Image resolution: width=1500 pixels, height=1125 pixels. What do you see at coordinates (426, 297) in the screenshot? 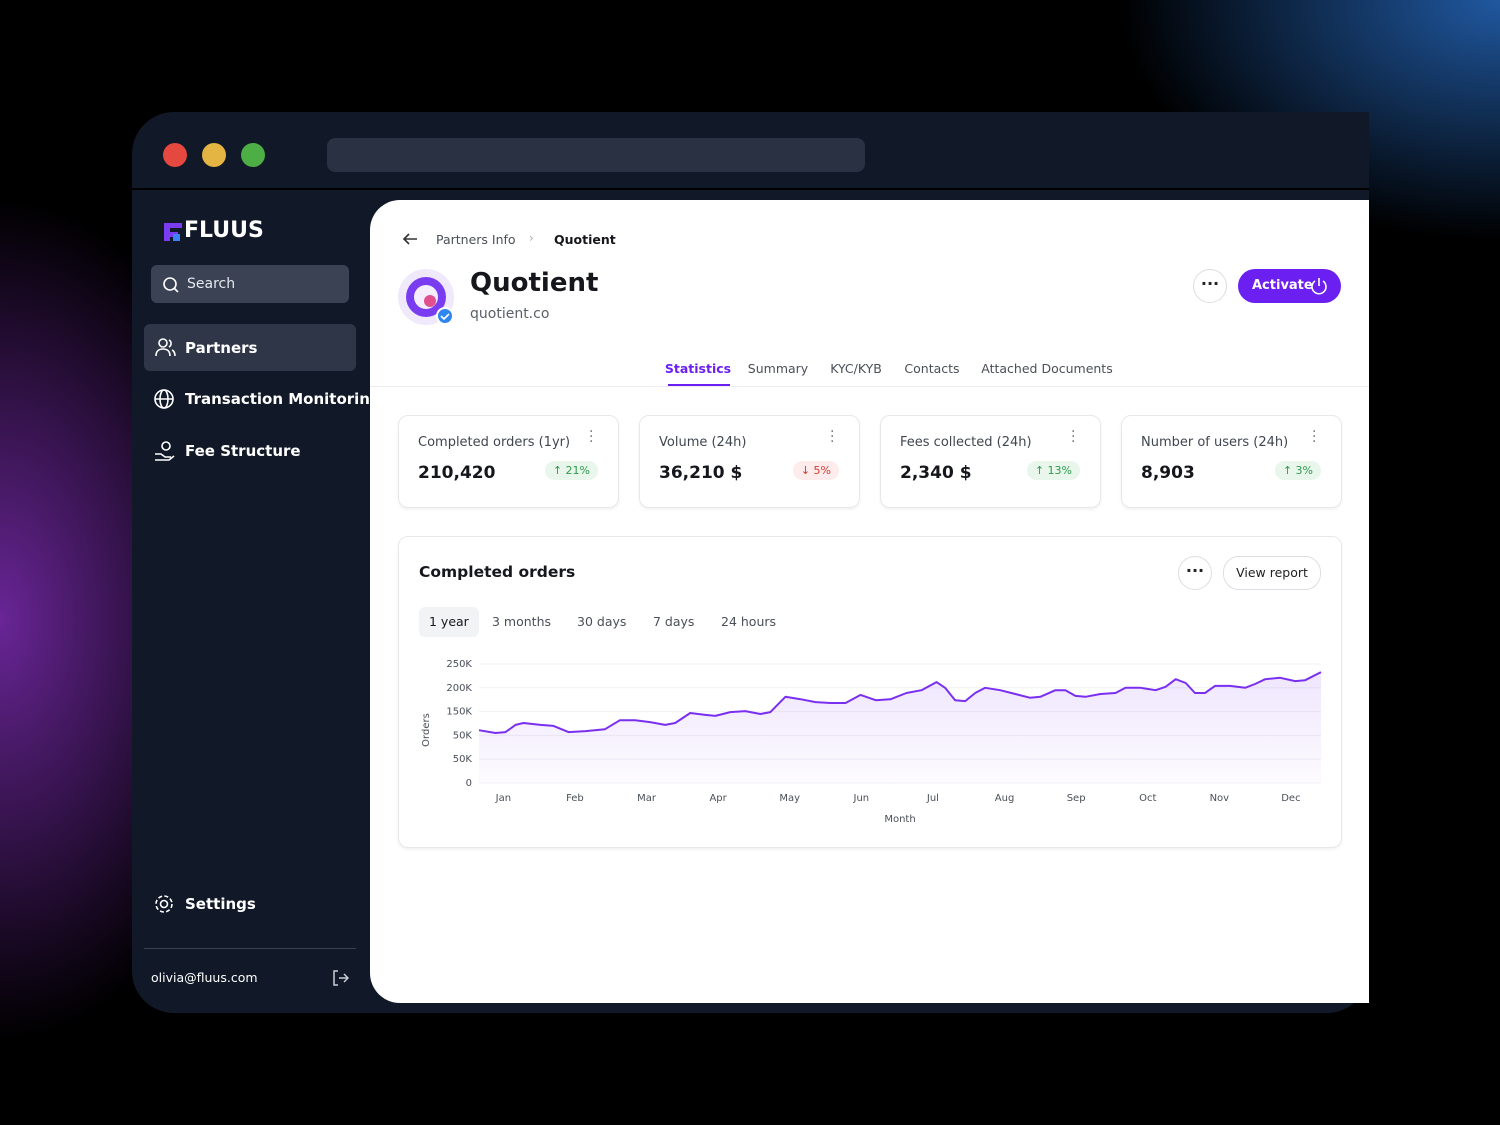
I see `partner-avatar` at bounding box center [426, 297].